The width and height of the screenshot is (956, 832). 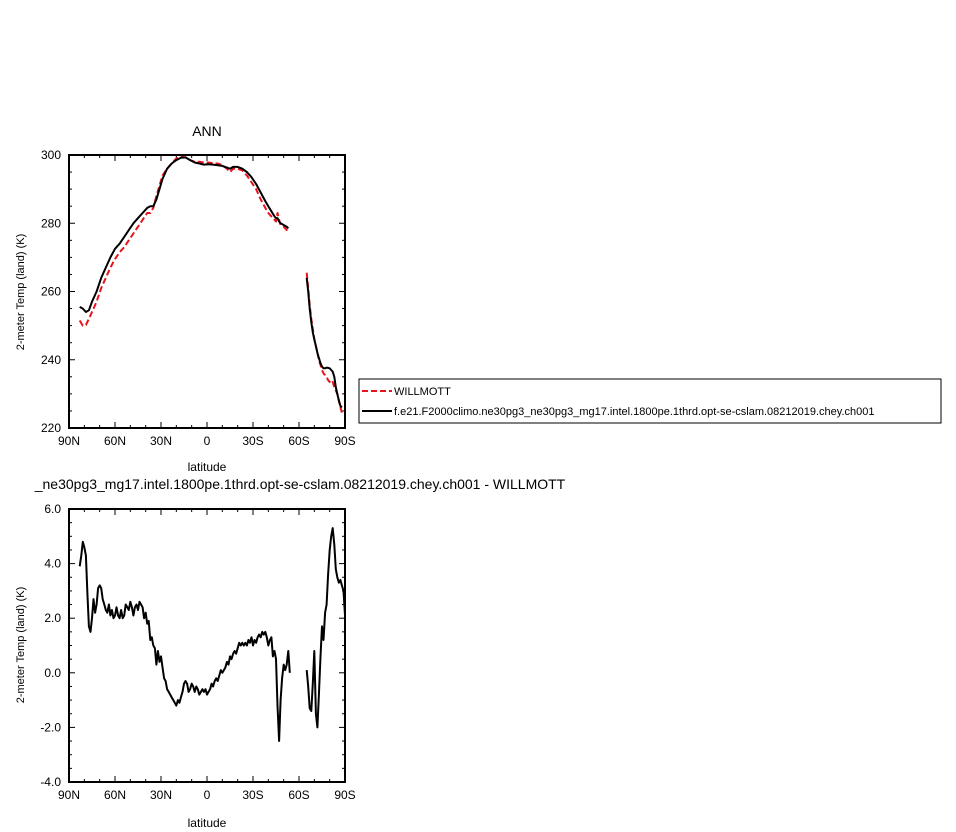 I want to click on y-tick-label: 4.0, so click(x=52, y=564).